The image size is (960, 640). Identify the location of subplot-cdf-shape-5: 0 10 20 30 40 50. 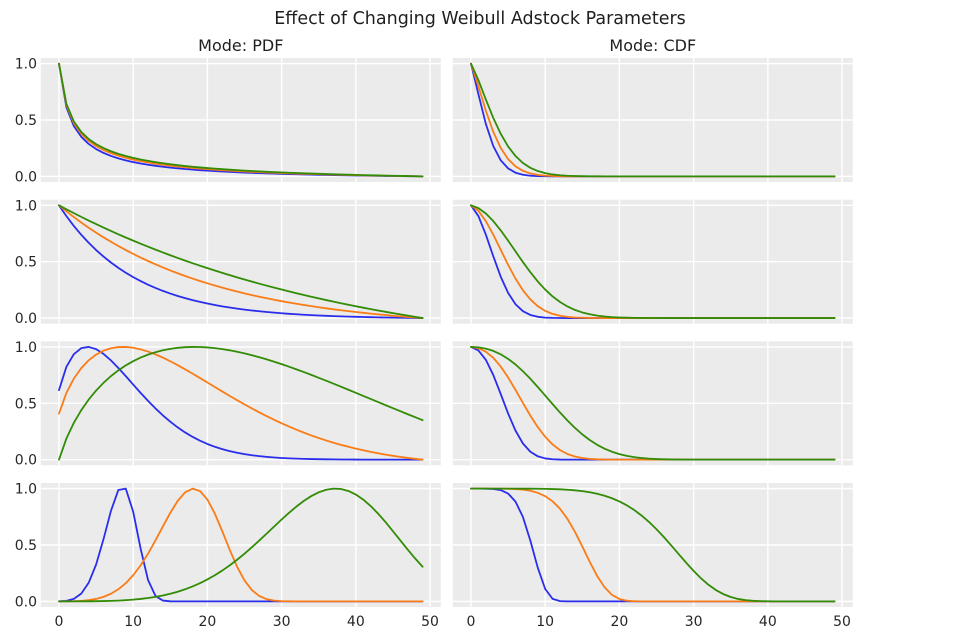
(652, 556).